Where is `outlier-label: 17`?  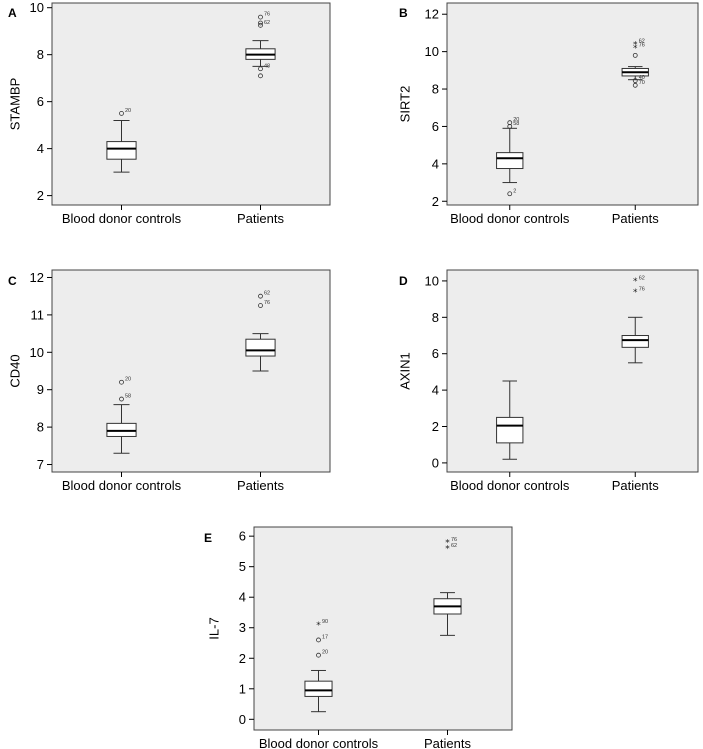 outlier-label: 17 is located at coordinates (325, 637).